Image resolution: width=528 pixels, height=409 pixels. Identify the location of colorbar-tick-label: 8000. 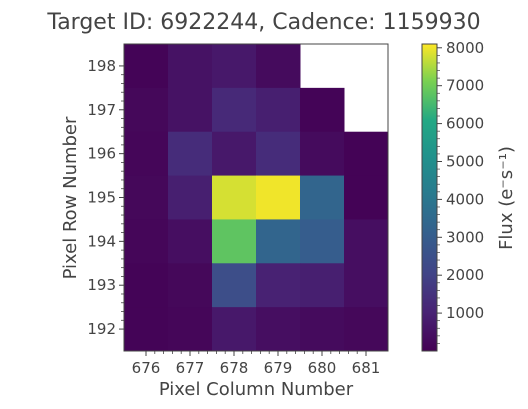
(465, 48).